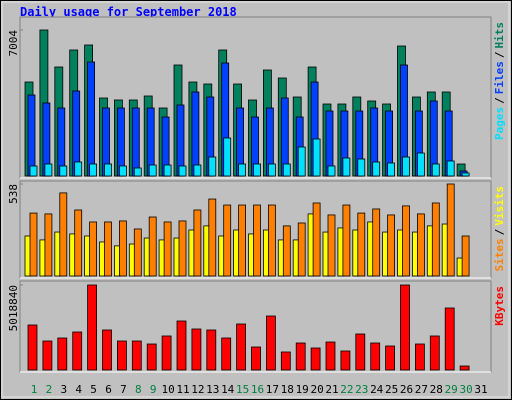  I want to click on x-tick-label: 28, so click(436, 389).